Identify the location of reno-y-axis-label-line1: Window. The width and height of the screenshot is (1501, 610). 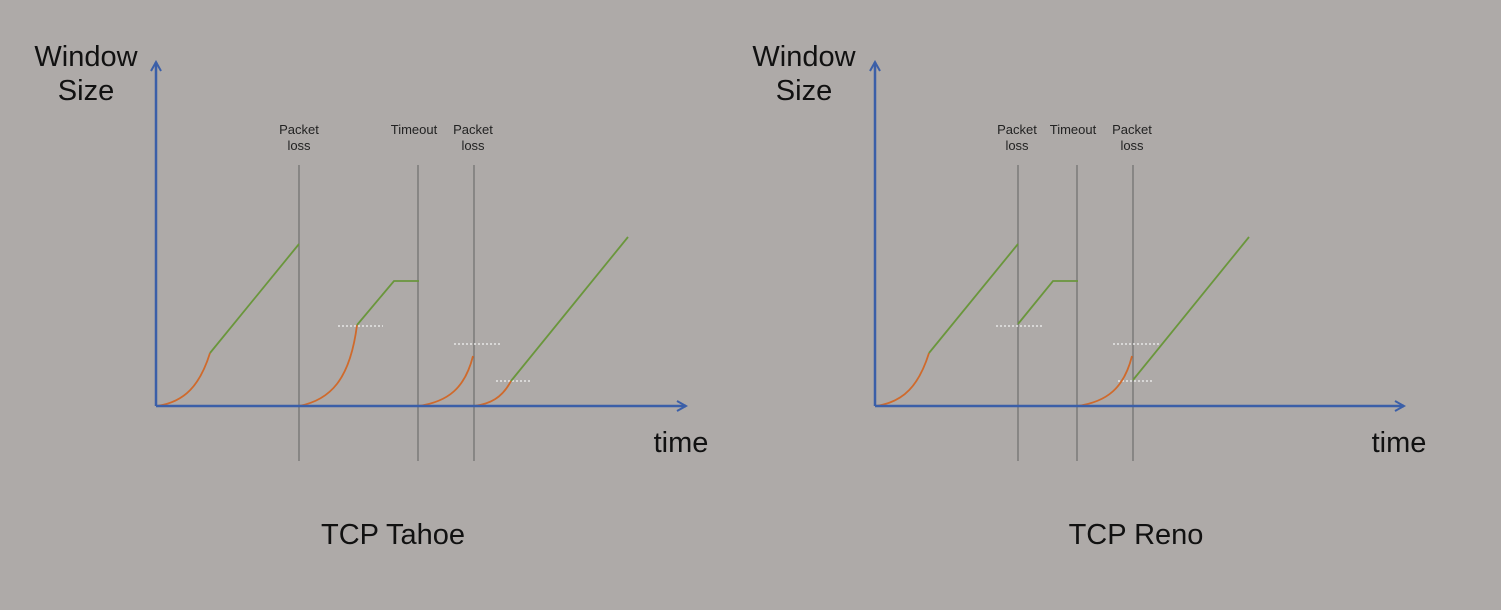
(804, 57).